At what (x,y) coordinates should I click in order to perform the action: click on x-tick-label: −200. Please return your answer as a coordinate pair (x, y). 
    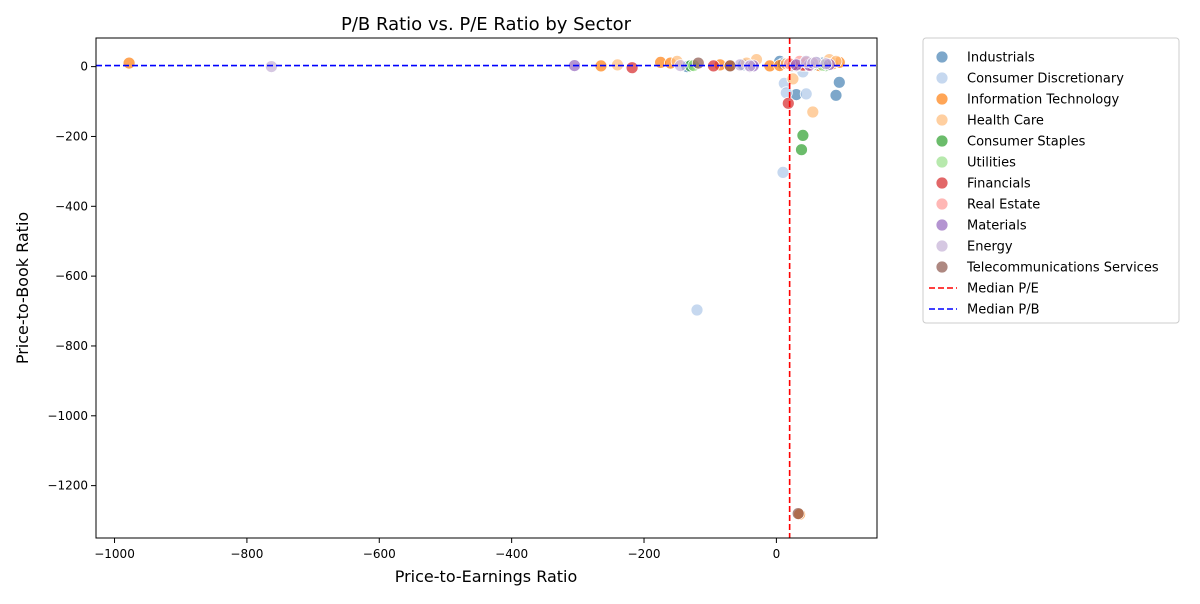
    Looking at the image, I should click on (644, 554).